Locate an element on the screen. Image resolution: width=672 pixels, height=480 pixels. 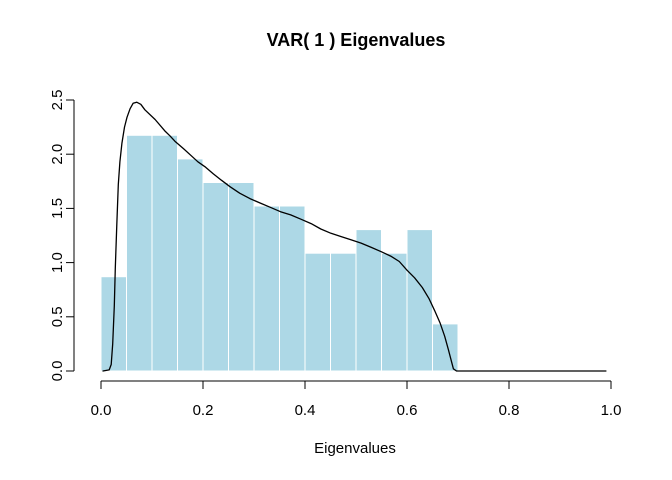
x-tick-label: 0.6 is located at coordinates (407, 410).